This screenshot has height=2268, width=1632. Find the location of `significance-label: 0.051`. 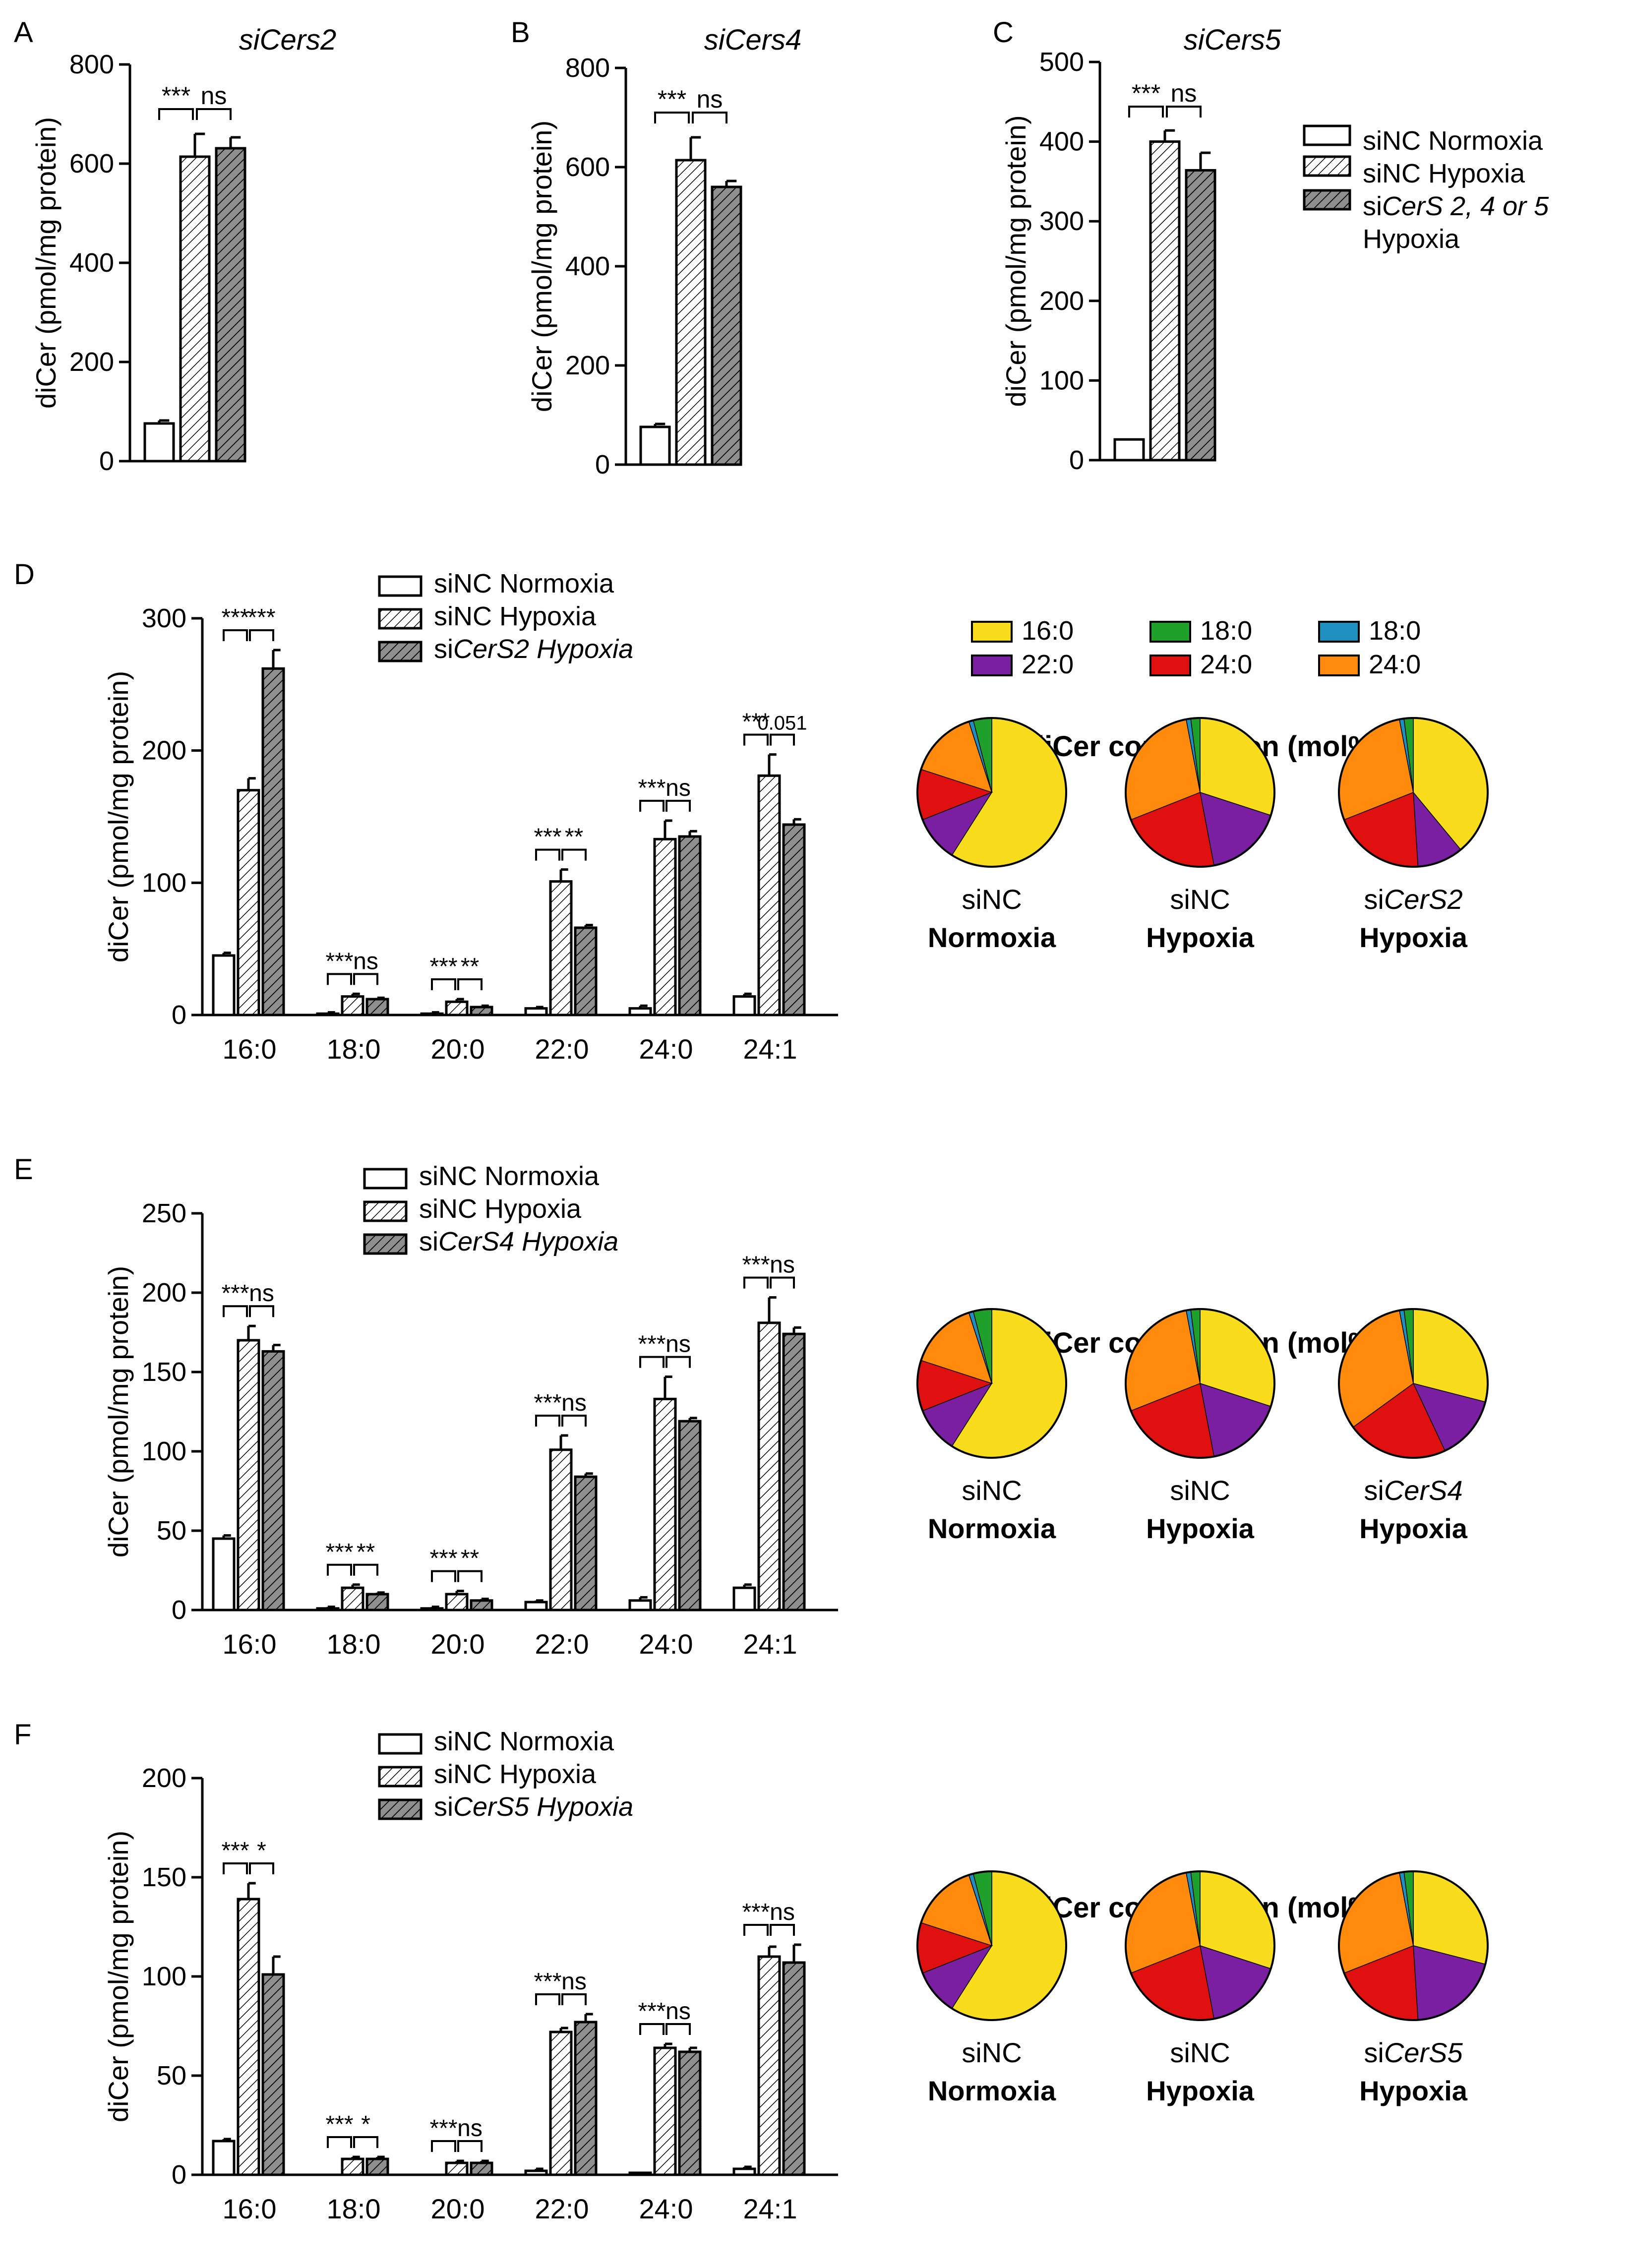

significance-label: 0.051 is located at coordinates (782, 723).